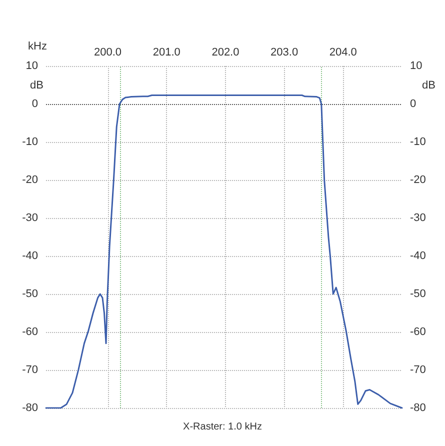 The image size is (445, 446). What do you see at coordinates (418, 408) in the screenshot?
I see `y2-tick-label: -80` at bounding box center [418, 408].